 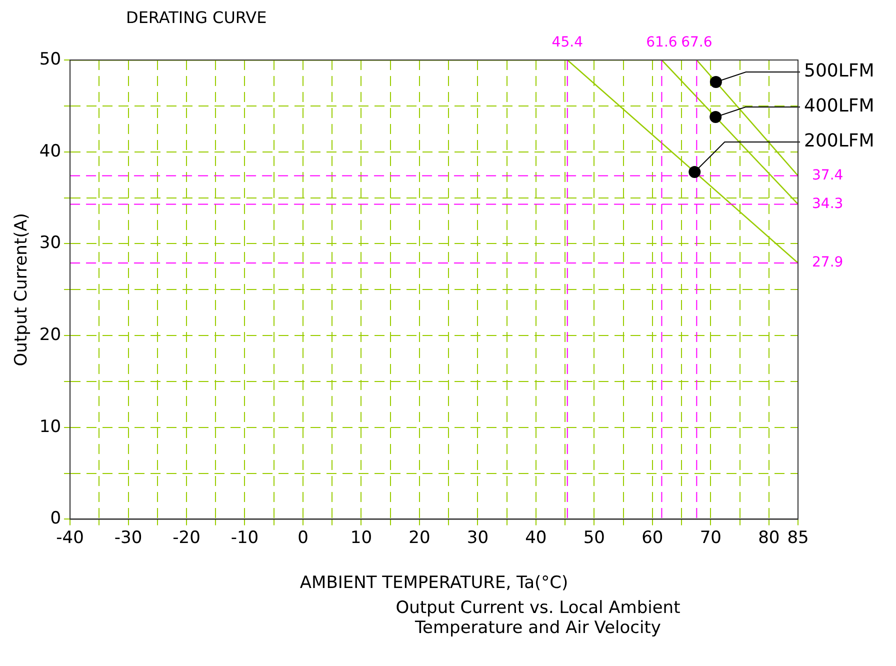 I want to click on x-tick-label: 60, so click(x=653, y=538).